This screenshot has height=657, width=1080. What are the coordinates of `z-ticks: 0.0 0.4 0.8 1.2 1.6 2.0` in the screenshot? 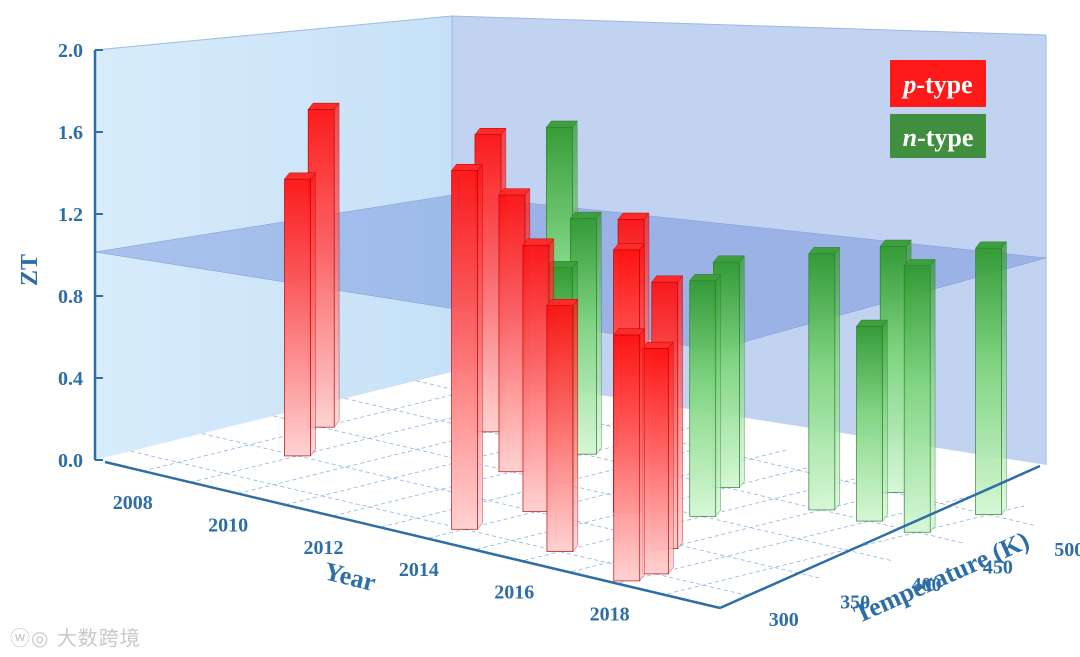 It's located at (80, 256).